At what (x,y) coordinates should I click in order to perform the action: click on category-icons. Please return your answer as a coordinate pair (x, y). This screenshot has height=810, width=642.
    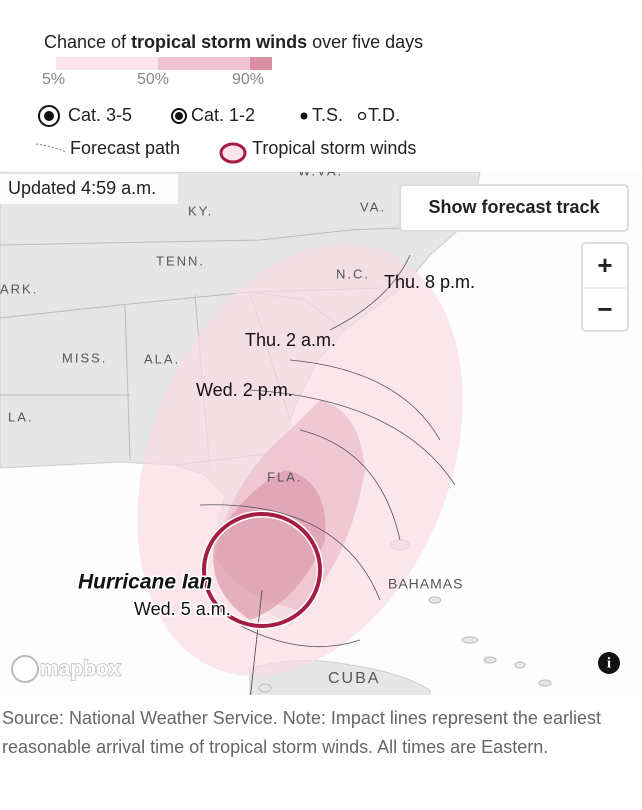
    Looking at the image, I should click on (202, 116).